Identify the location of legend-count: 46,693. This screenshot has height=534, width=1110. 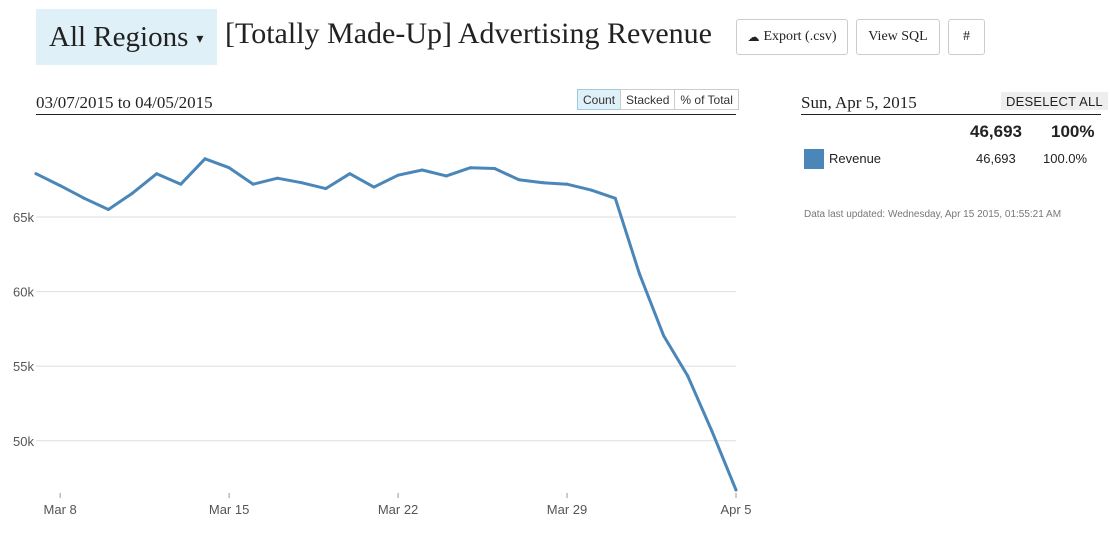
(996, 158).